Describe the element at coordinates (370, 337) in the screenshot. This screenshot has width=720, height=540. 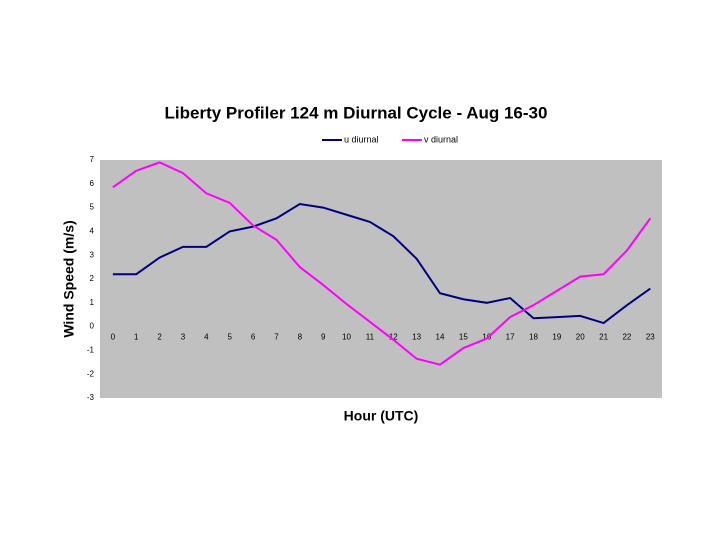
I see `x-tick-label: 11` at that location.